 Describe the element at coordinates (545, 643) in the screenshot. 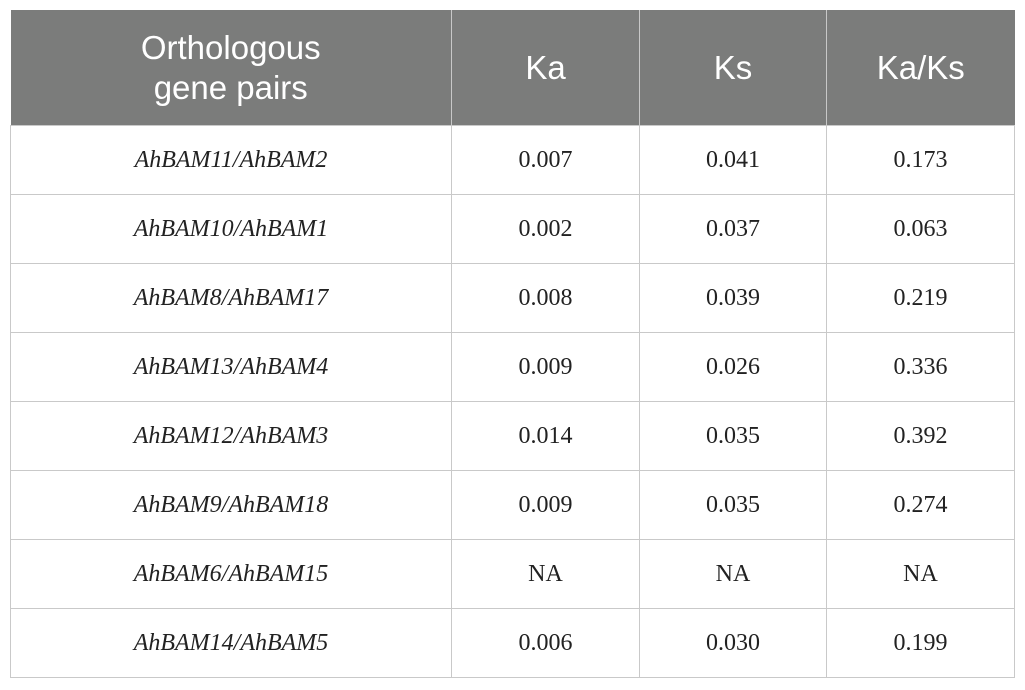

I see `ka-cell: 0.006` at that location.